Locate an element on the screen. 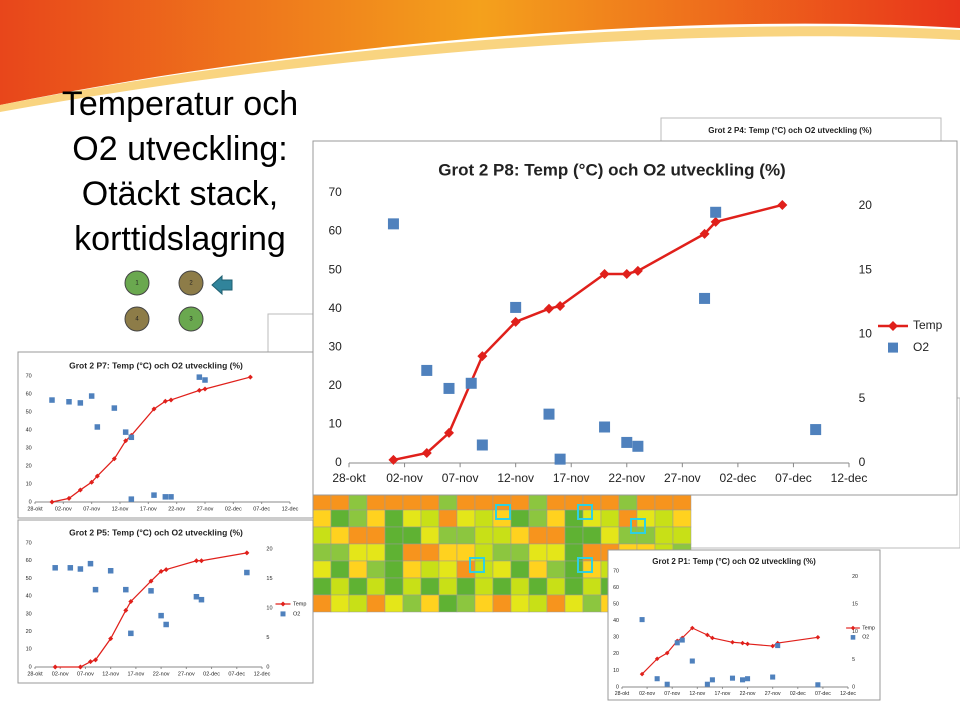  y2-tick-label: 15 is located at coordinates (866, 269).